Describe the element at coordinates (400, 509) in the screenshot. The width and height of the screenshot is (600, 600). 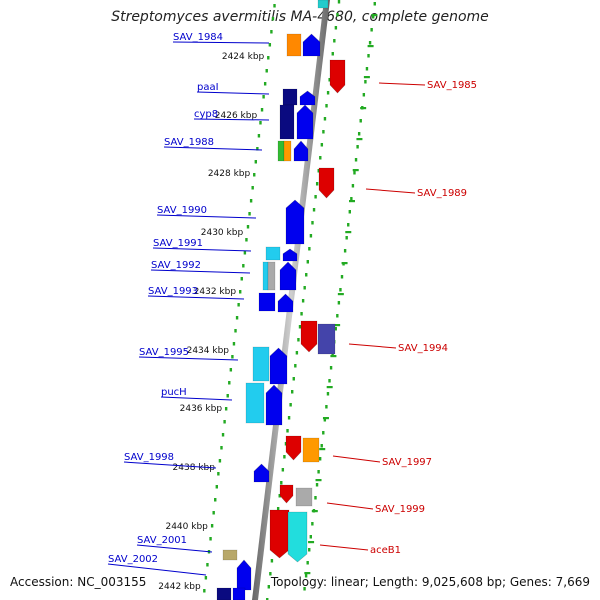
I see `gene-label-right: SAV_1999` at that location.